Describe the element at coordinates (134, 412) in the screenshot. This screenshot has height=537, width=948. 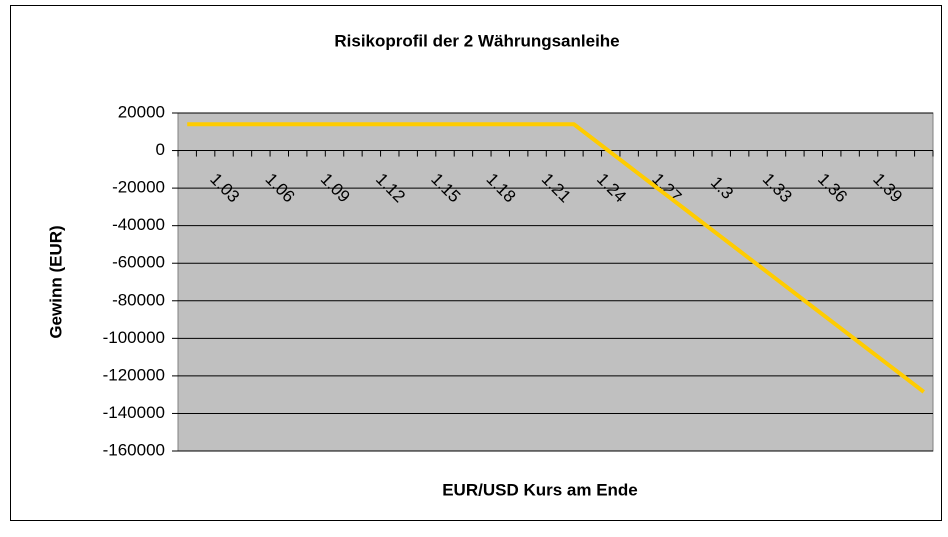
I see `y-tick-label: -140000` at that location.